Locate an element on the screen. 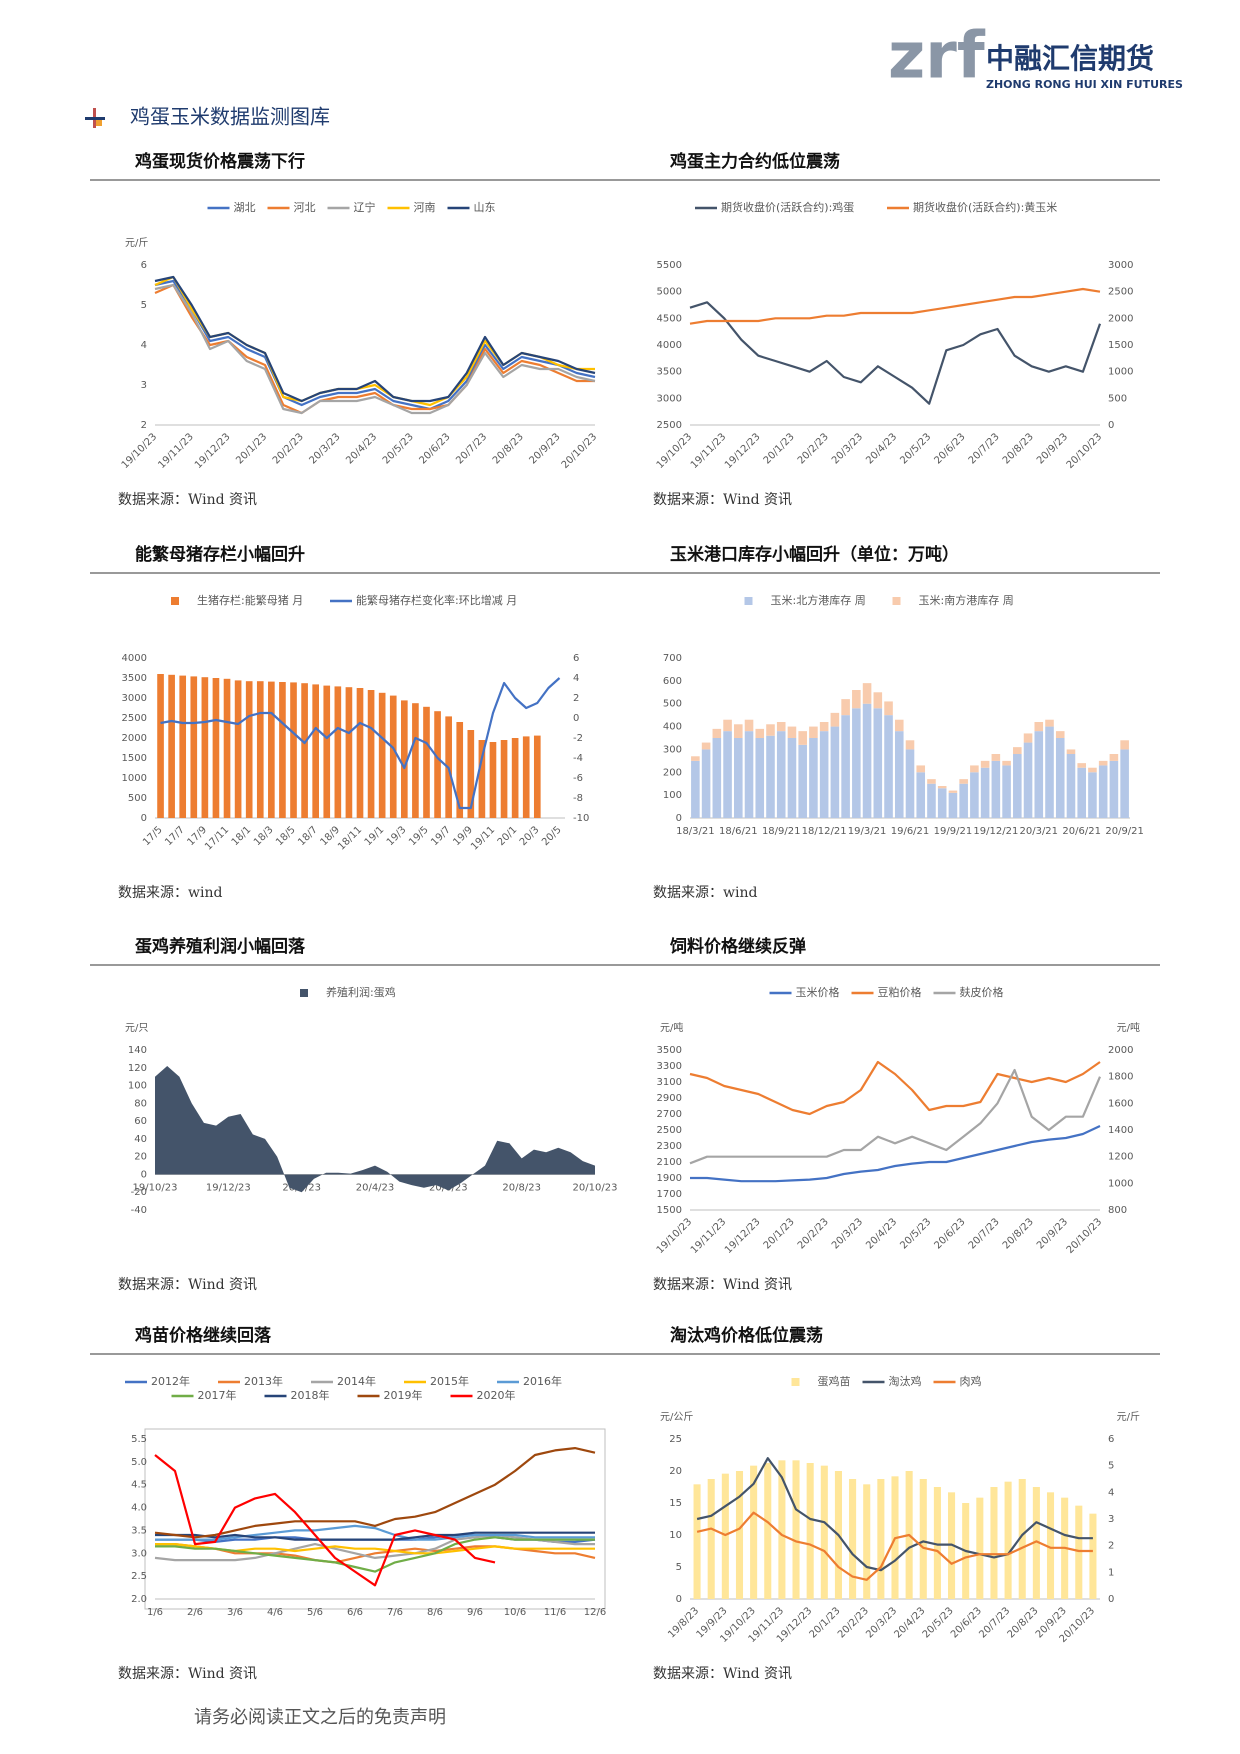 The image size is (1240, 1754). x-tick-label: 7/6 is located at coordinates (395, 1612).